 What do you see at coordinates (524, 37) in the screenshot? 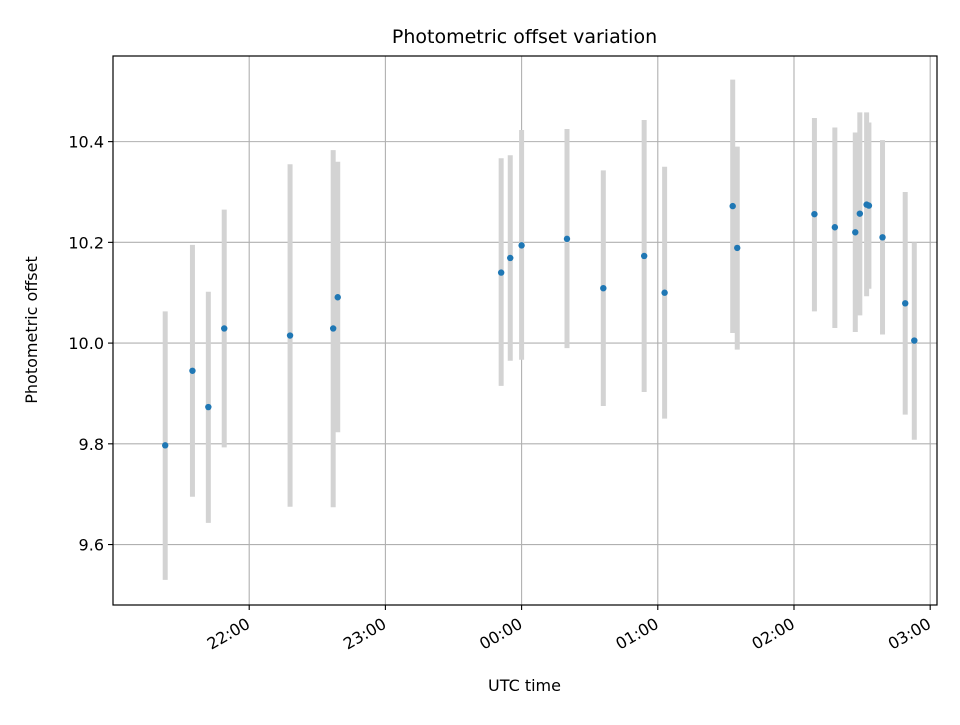
I see `chart-title: Photometric offset variation` at bounding box center [524, 37].